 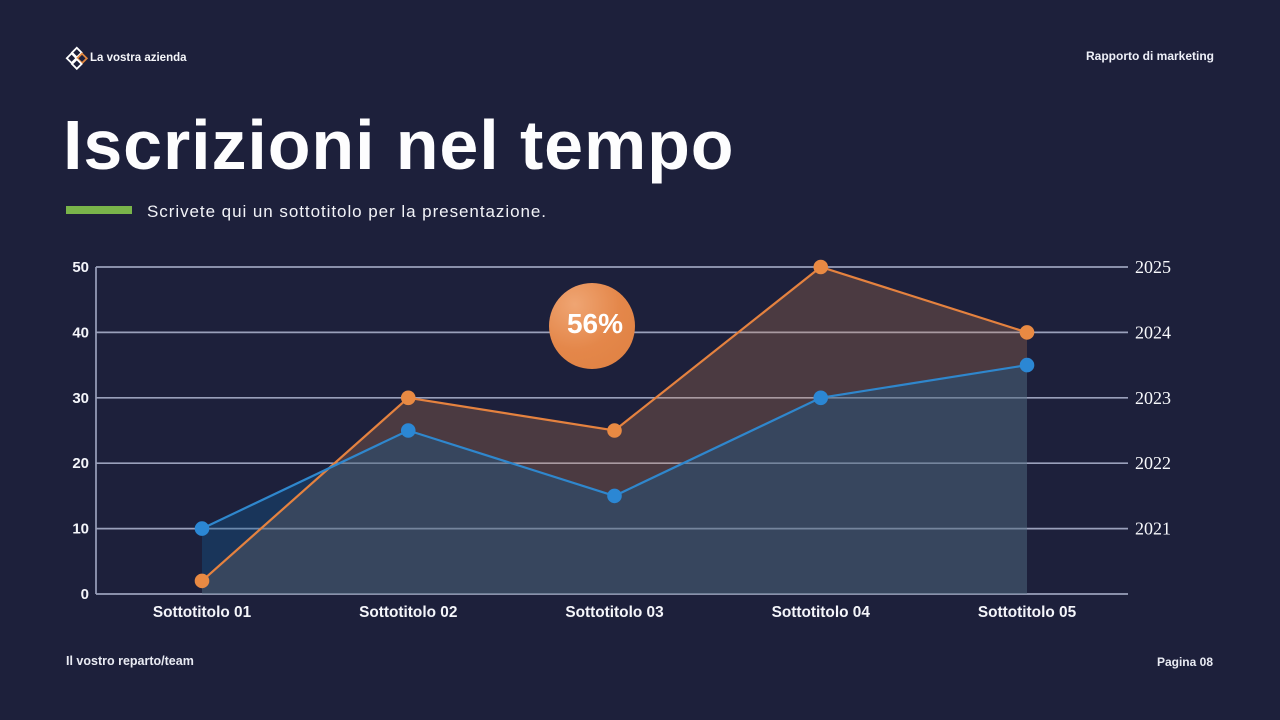 I want to click on svg-text: 10, so click(x=80, y=529).